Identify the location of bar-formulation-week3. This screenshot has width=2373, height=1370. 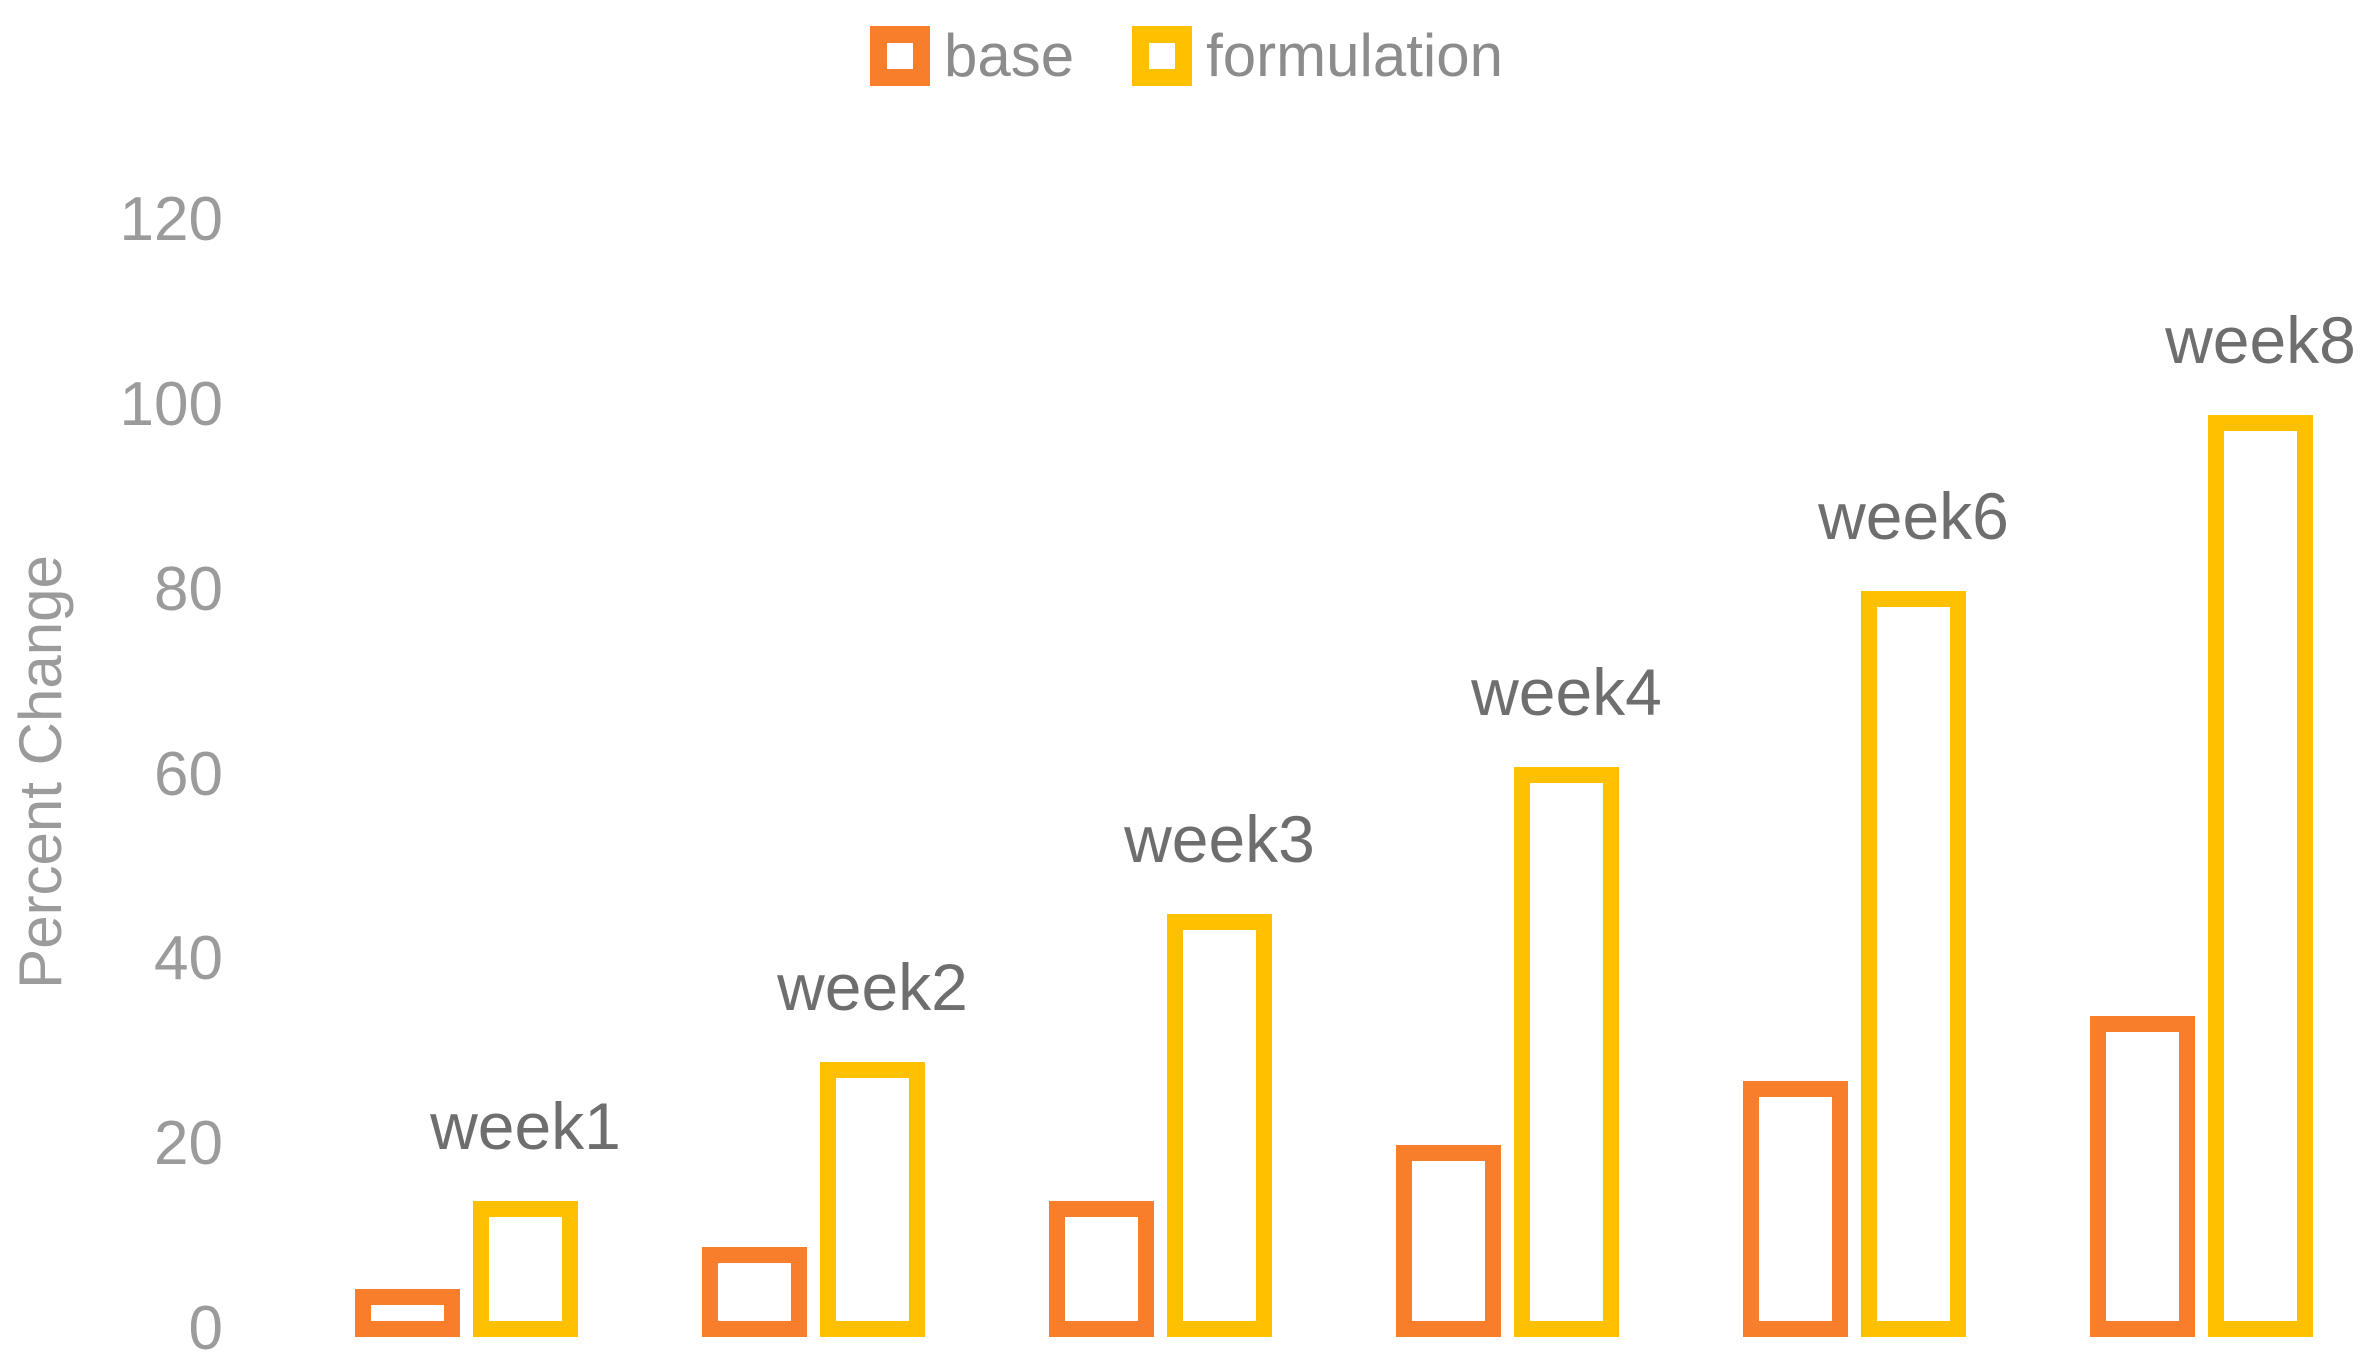
(1219, 1125).